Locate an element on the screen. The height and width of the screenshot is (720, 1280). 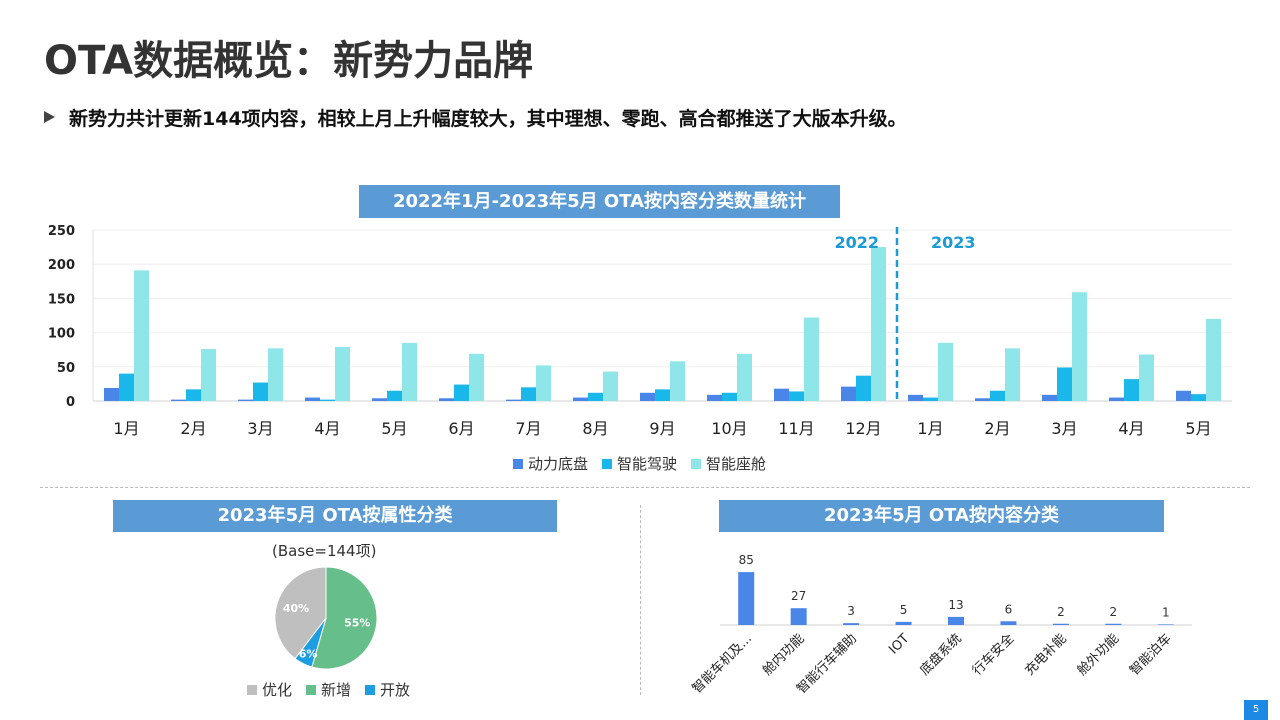
legend-item-adas: 智能驾驶 is located at coordinates (639, 463).